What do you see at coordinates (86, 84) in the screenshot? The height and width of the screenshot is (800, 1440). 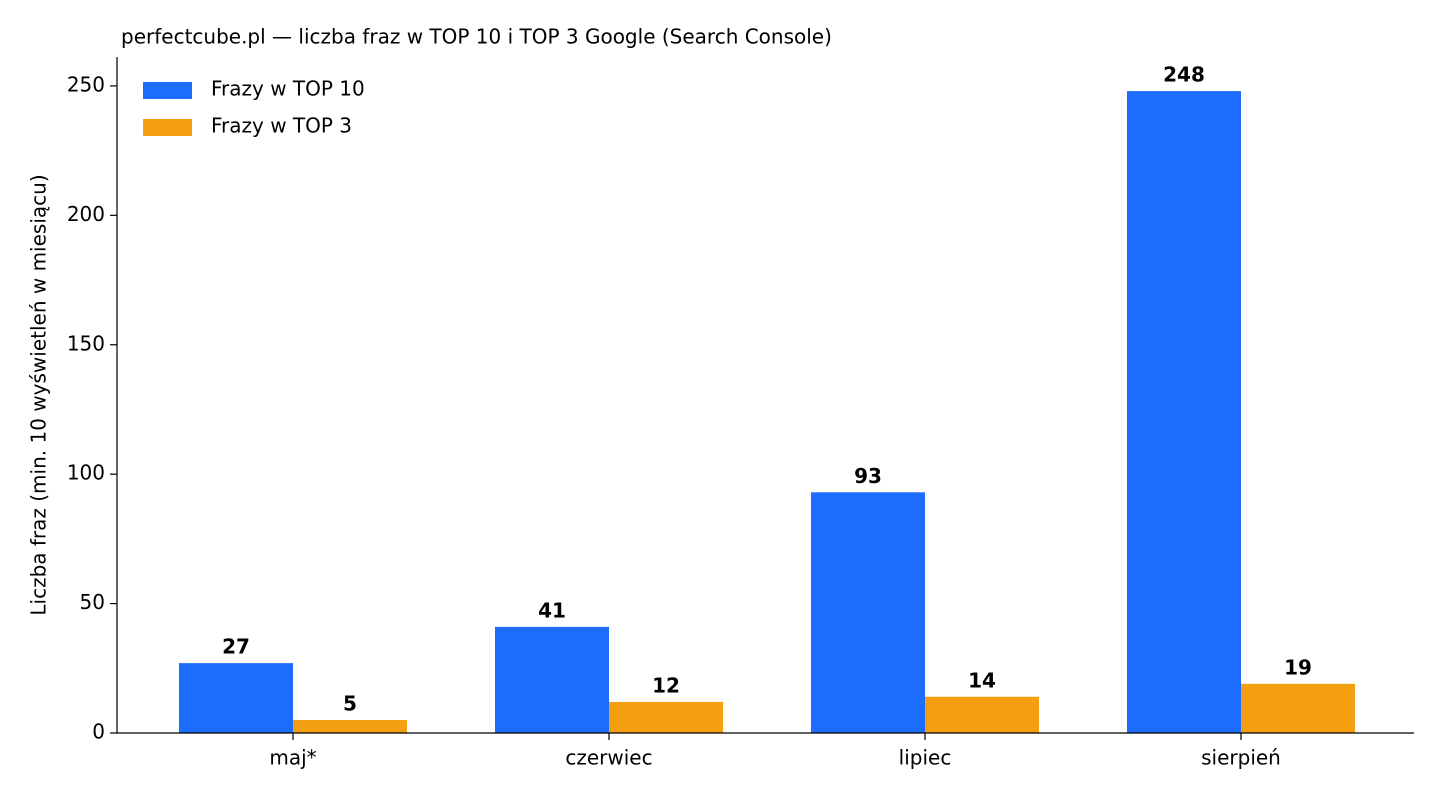 I see `y-tick-label: 250` at bounding box center [86, 84].